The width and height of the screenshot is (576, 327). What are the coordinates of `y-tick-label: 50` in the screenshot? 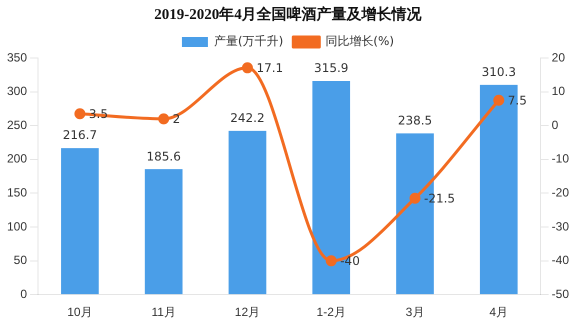 It's located at (21, 260).